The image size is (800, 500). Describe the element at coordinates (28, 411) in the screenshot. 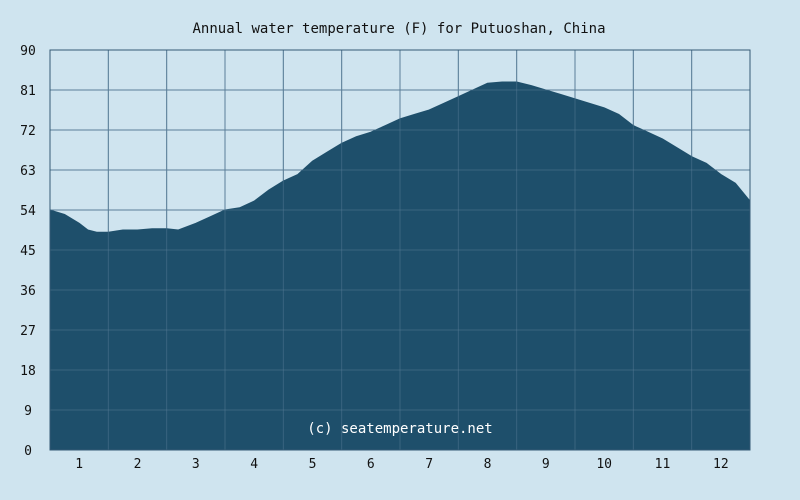

I see `y-tick-label: 9` at that location.